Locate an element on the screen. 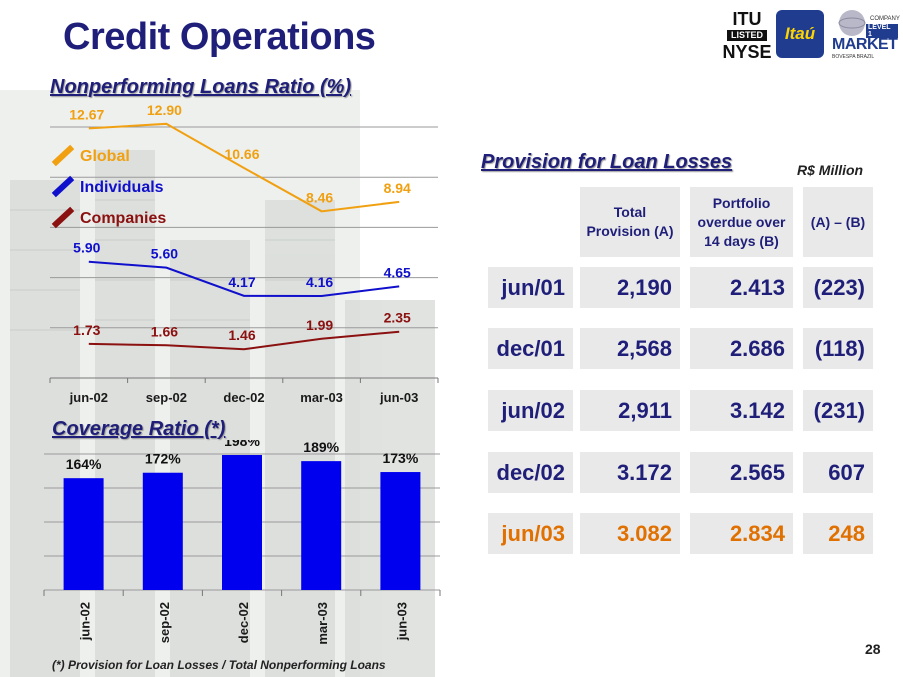 The image size is (903, 677). nyse-logo: ITU LISTED NYSE is located at coordinates (747, 35).